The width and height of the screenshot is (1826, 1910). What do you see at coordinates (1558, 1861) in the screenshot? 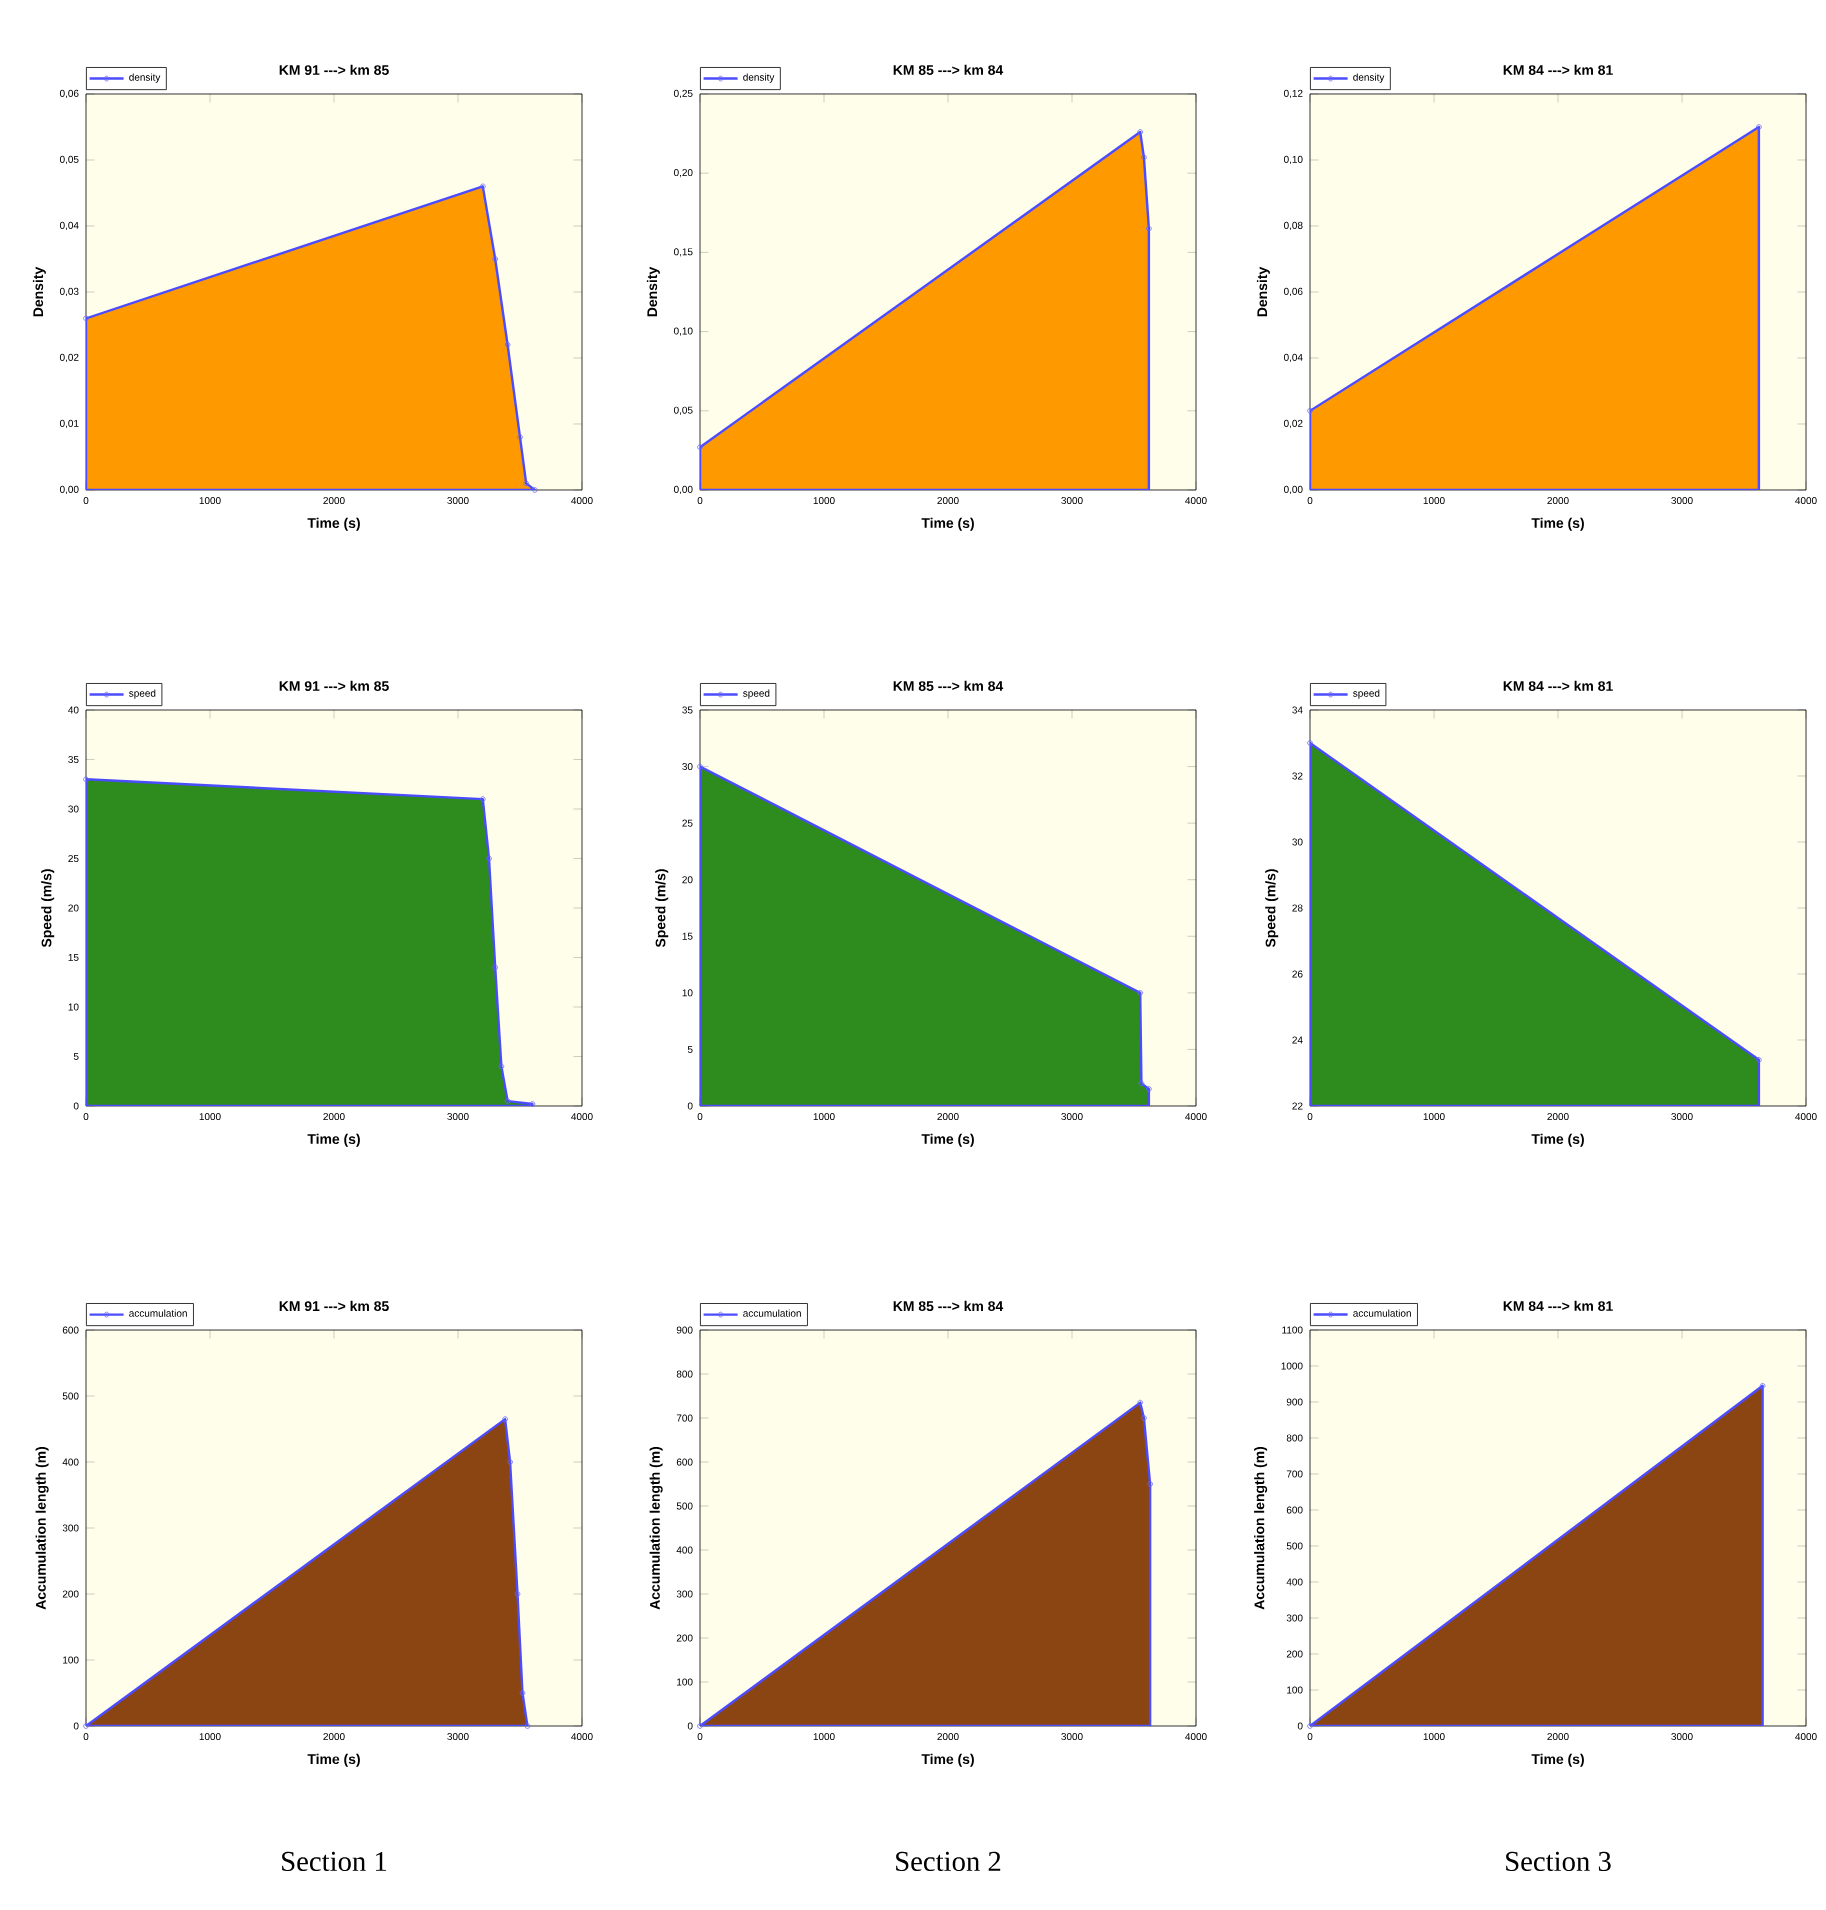
I see `text: Section 3` at bounding box center [1558, 1861].